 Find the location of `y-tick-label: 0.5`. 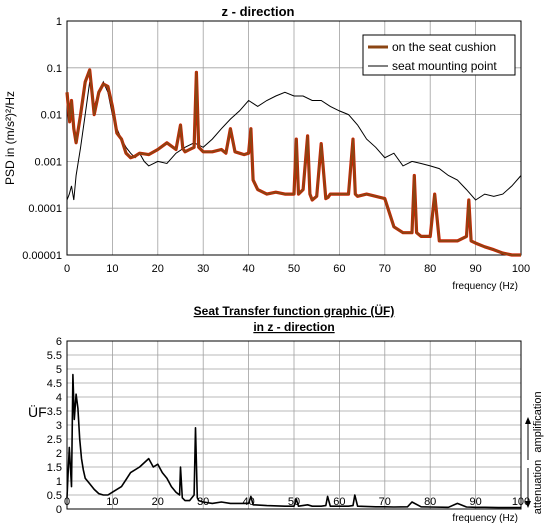

y-tick-label: 0.5 is located at coordinates (54, 496).